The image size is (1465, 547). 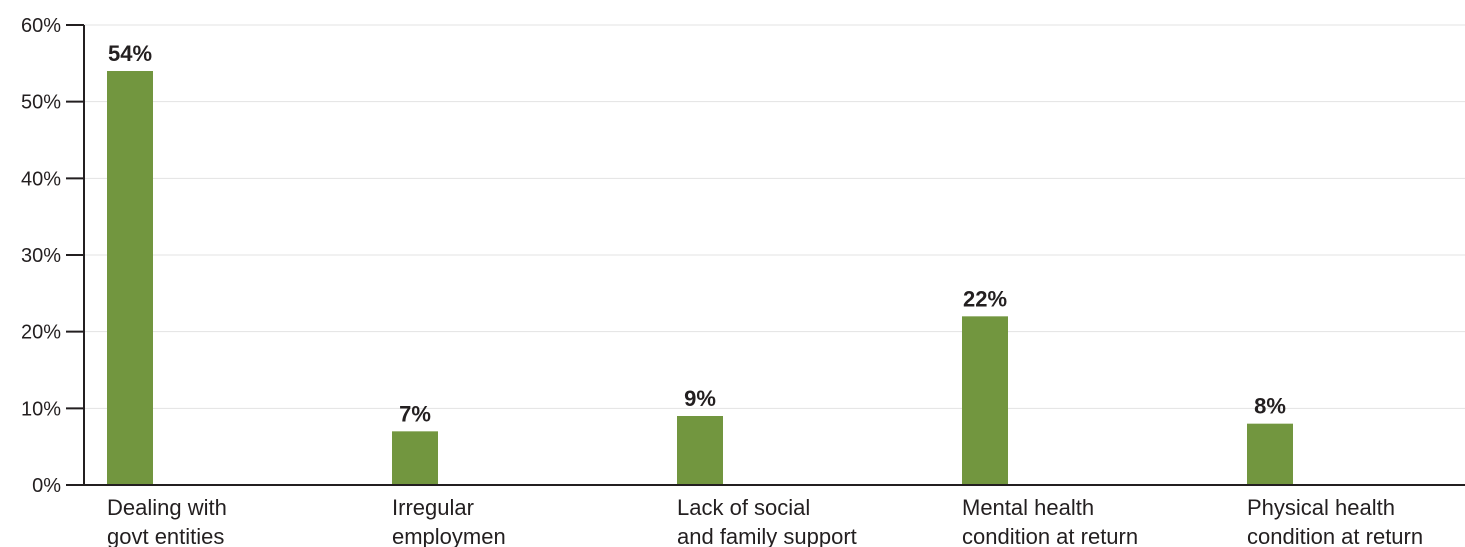 What do you see at coordinates (700, 398) in the screenshot?
I see `data-label: 9%` at bounding box center [700, 398].